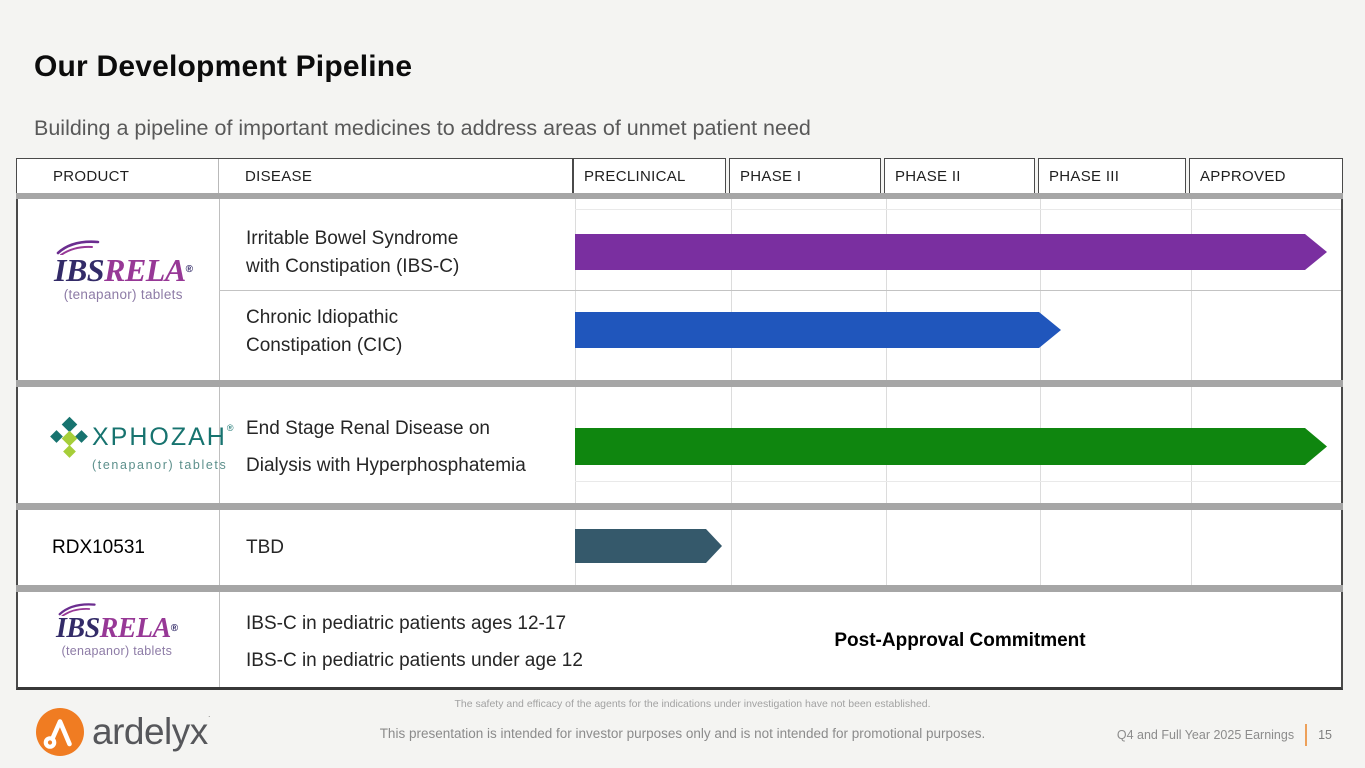  I want to click on xphozah-logo: XPHOZAH® (tenapanor) tablets, so click(143, 444).